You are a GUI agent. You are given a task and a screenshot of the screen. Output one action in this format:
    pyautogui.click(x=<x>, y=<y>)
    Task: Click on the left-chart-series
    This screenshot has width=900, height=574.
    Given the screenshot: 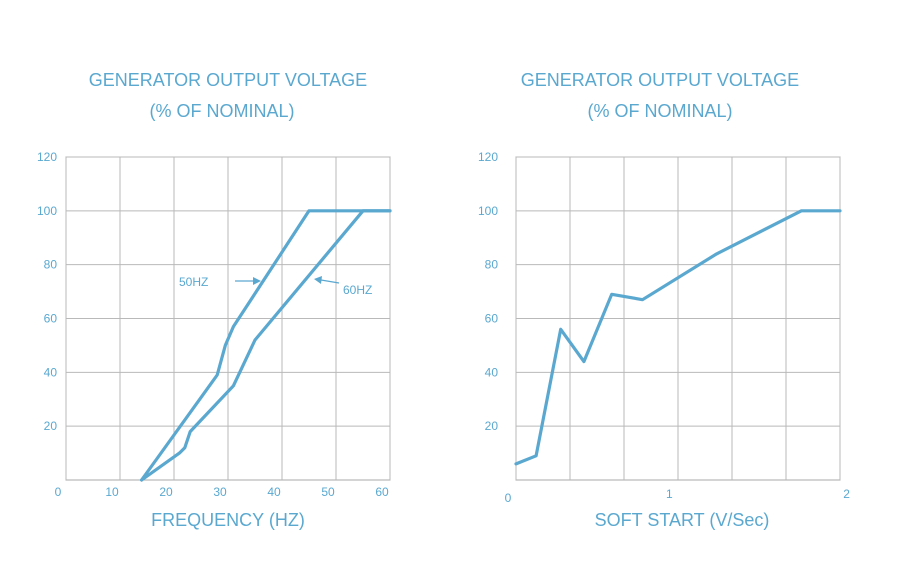 What is the action you would take?
    pyautogui.click(x=266, y=345)
    